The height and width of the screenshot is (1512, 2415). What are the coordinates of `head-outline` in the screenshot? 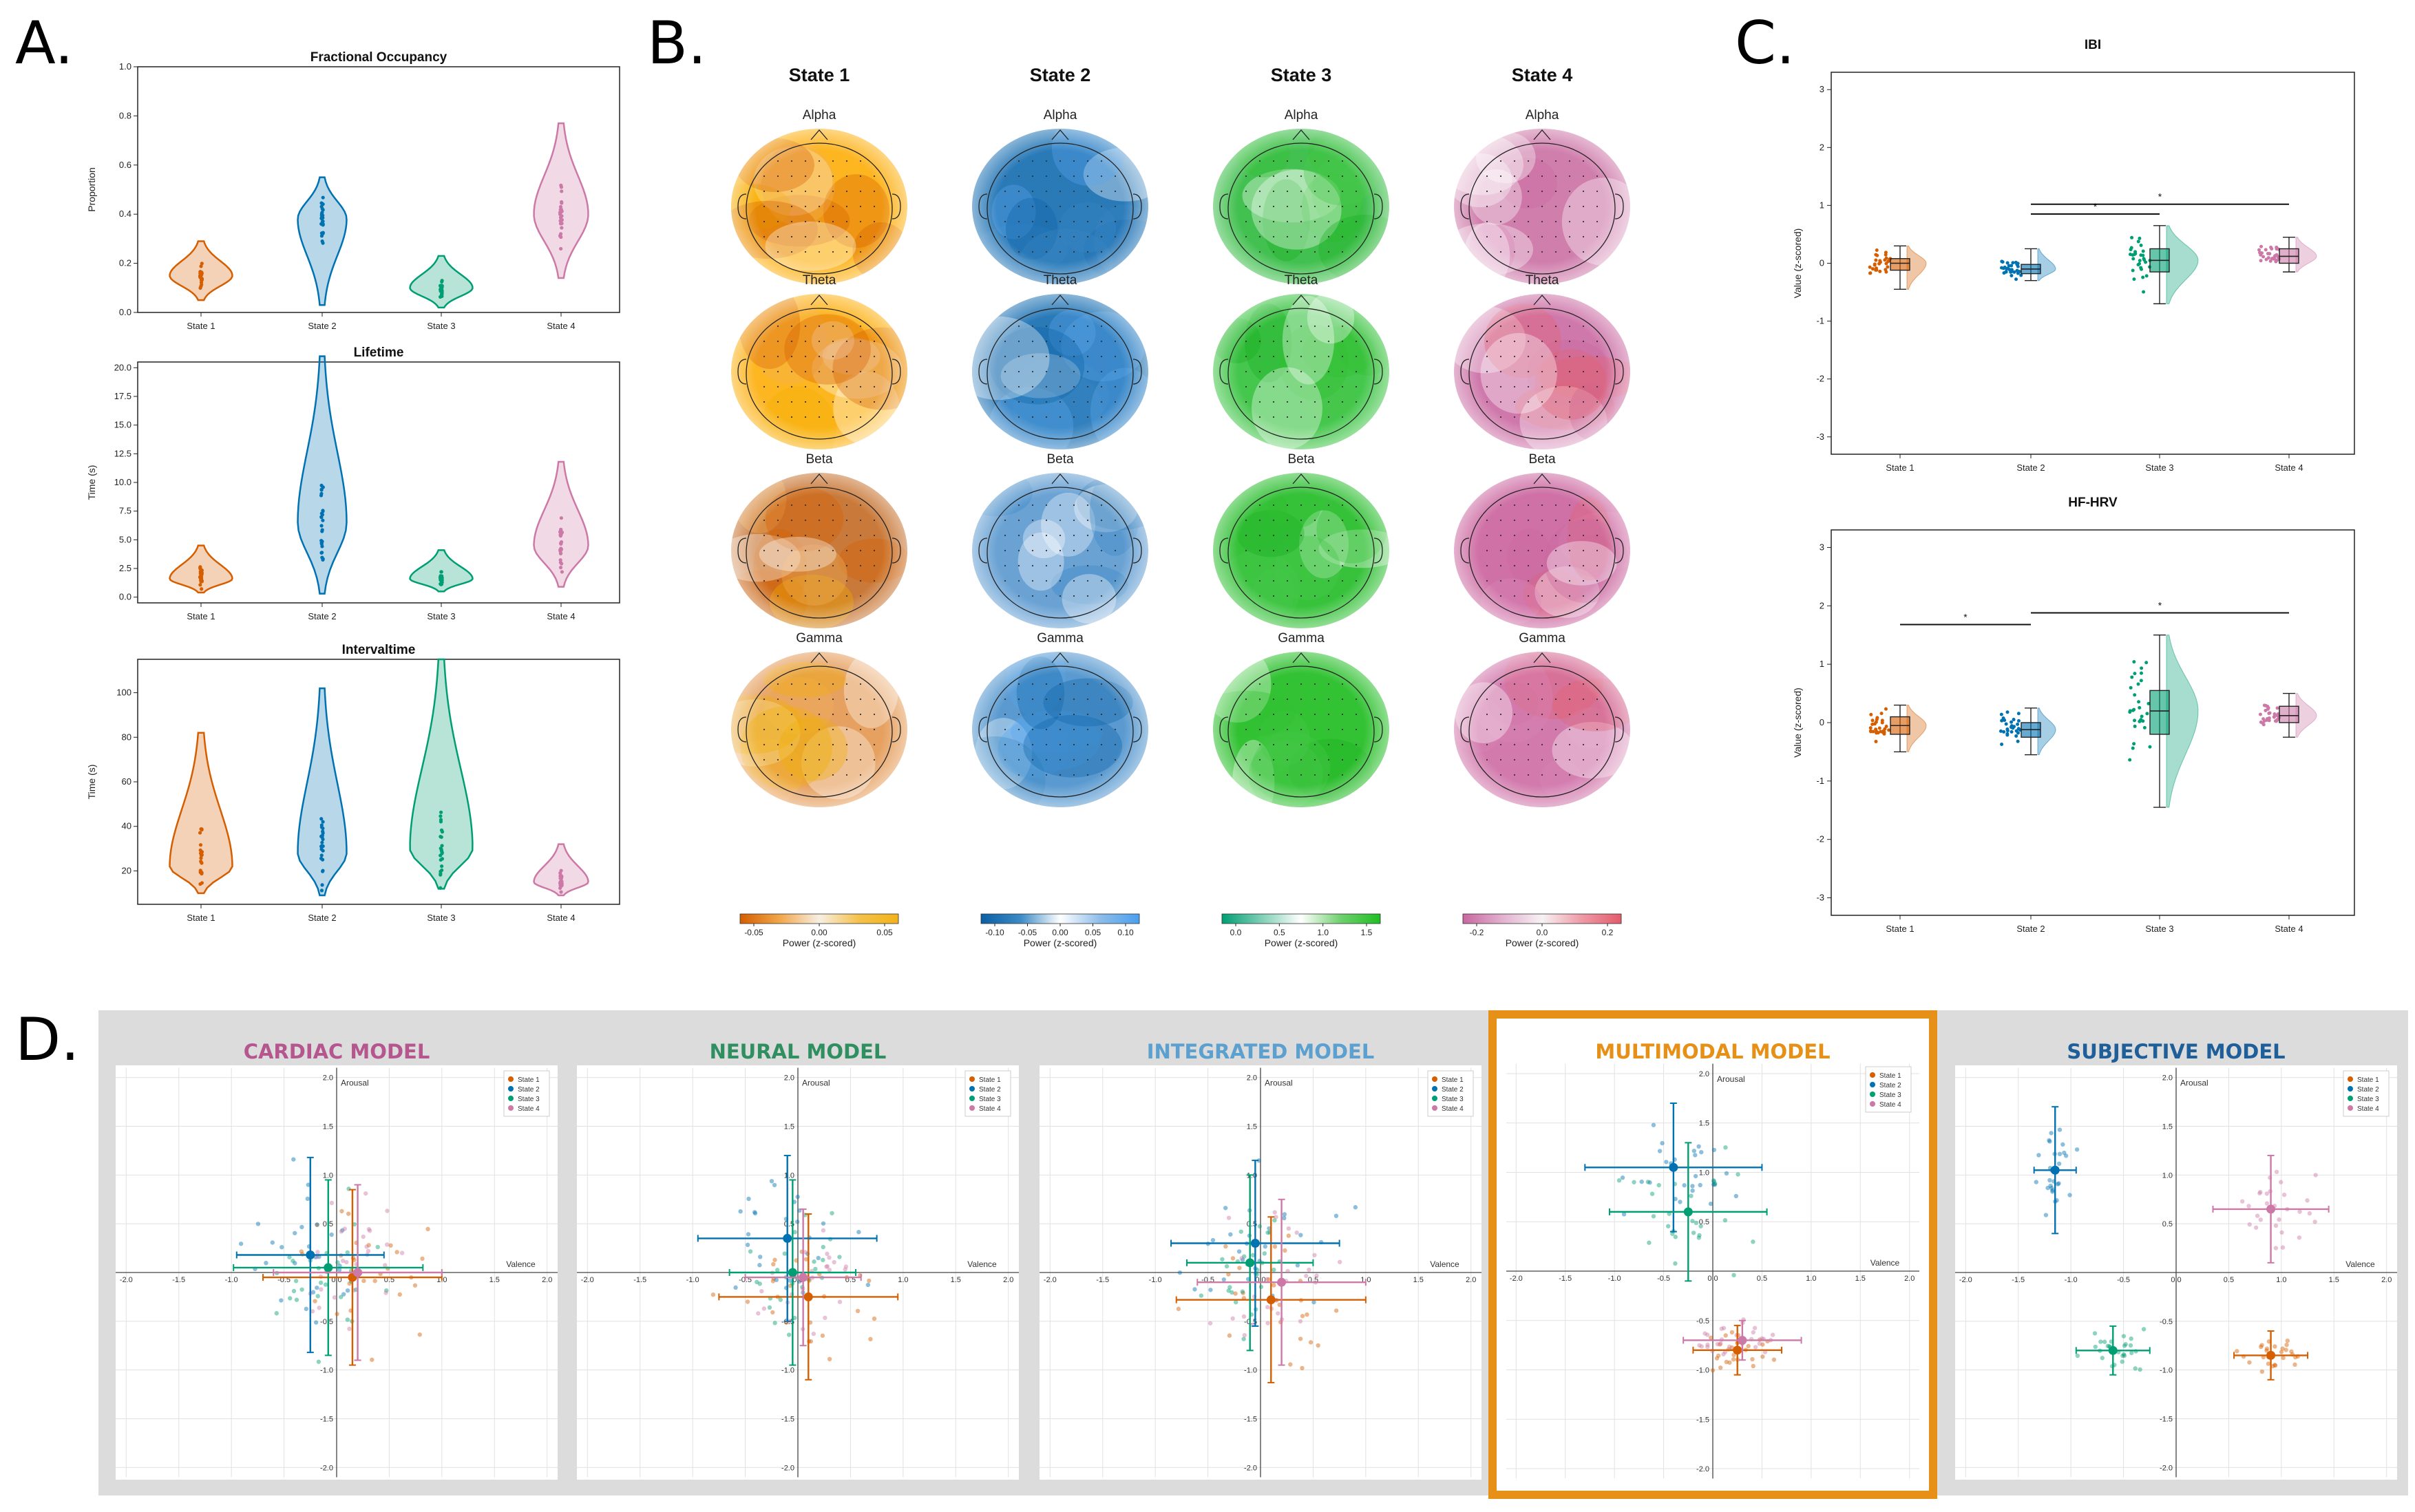 It's located at (1060, 374).